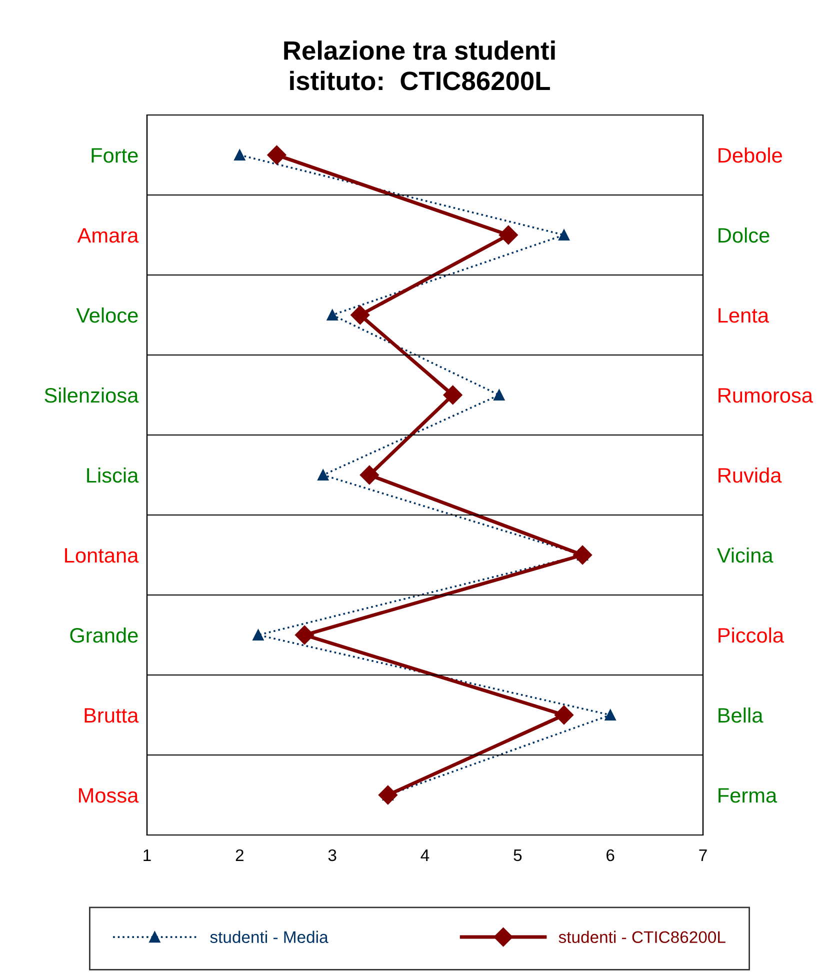  I want to click on text: studenti - CTIC86200L, so click(642, 937).